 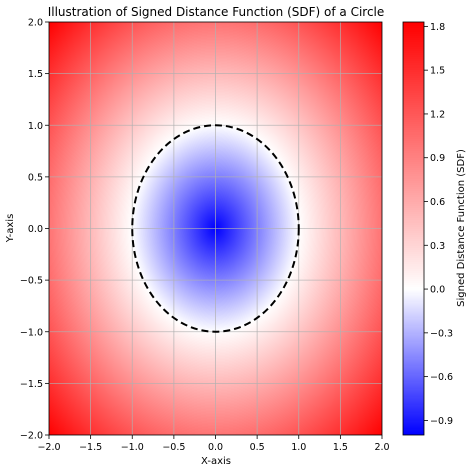 I want to click on x-tick-label: 1.0, so click(x=298, y=447).